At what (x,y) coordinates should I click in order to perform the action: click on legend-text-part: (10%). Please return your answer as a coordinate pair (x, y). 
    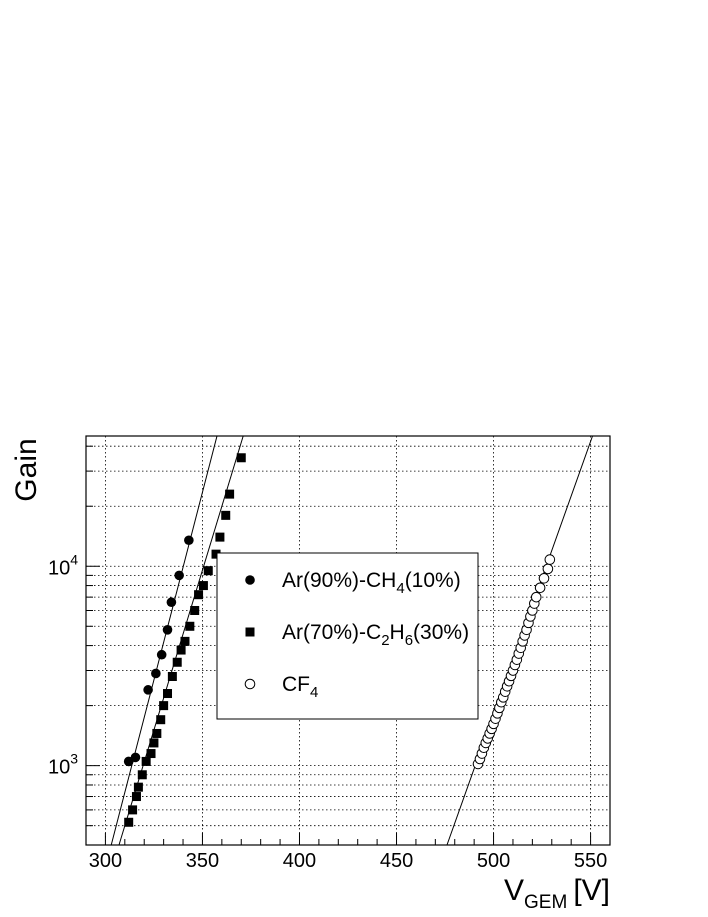
    Looking at the image, I should click on (433, 580).